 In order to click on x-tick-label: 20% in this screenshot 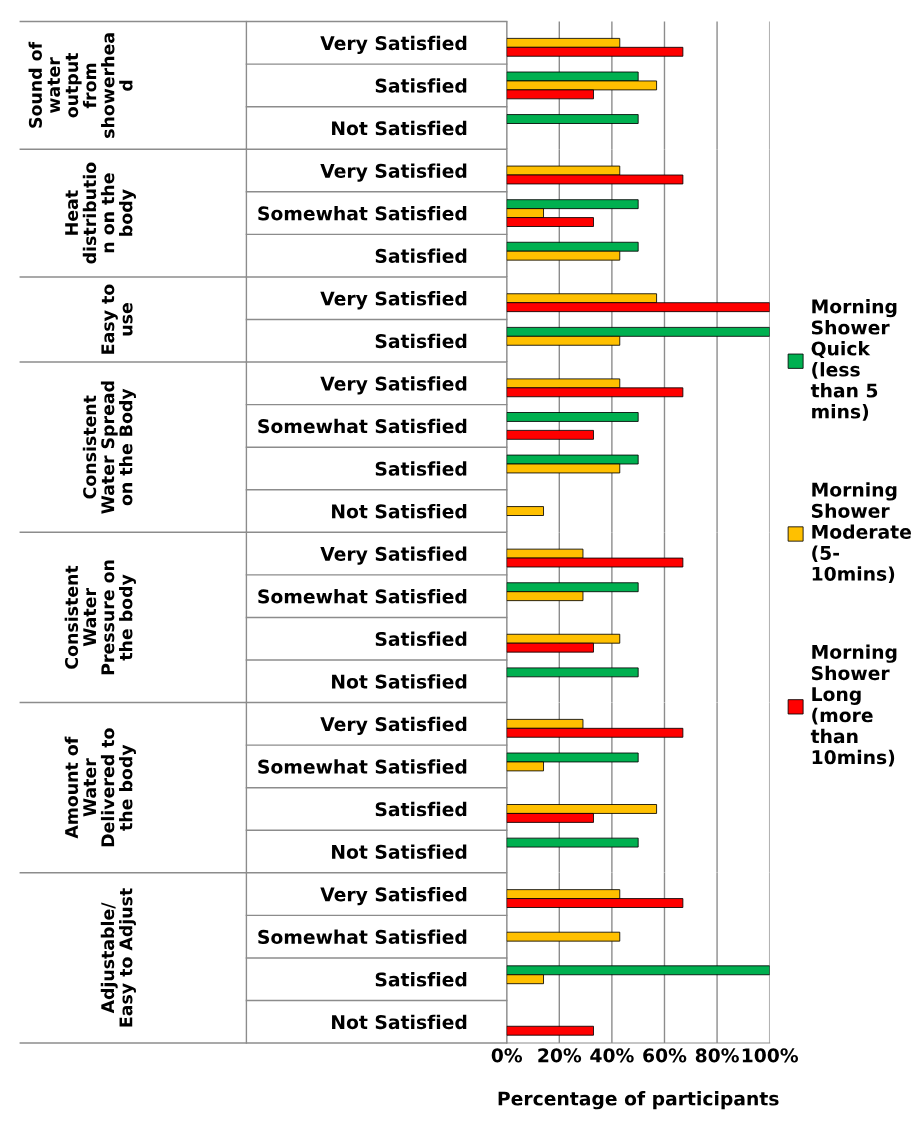, I will do `click(560, 1055)`.